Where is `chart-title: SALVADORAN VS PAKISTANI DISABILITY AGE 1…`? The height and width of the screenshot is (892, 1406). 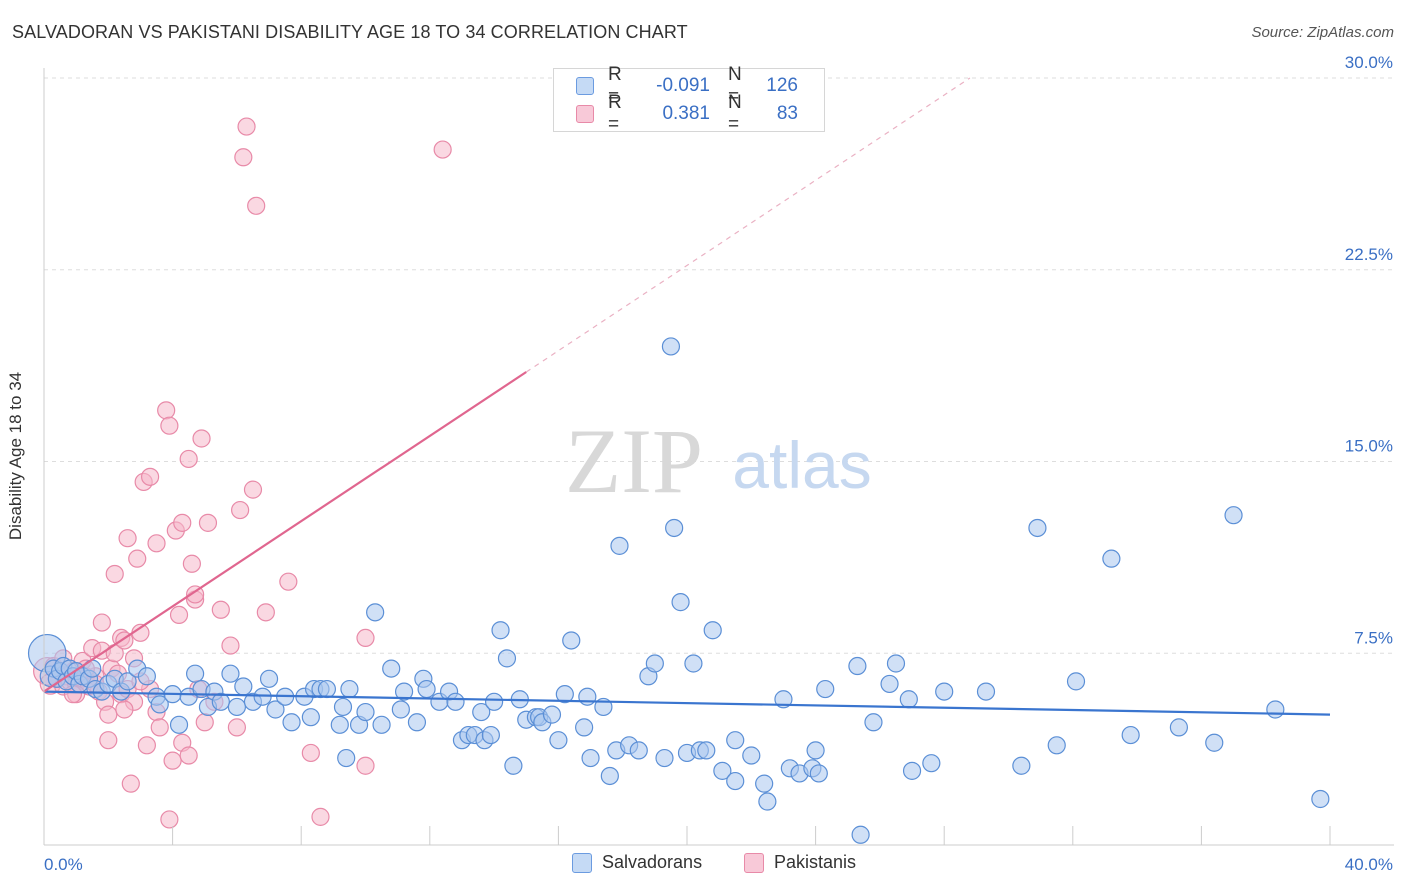 chart-title: SALVADORAN VS PAKISTANI DISABILITY AGE 1… is located at coordinates (350, 32).